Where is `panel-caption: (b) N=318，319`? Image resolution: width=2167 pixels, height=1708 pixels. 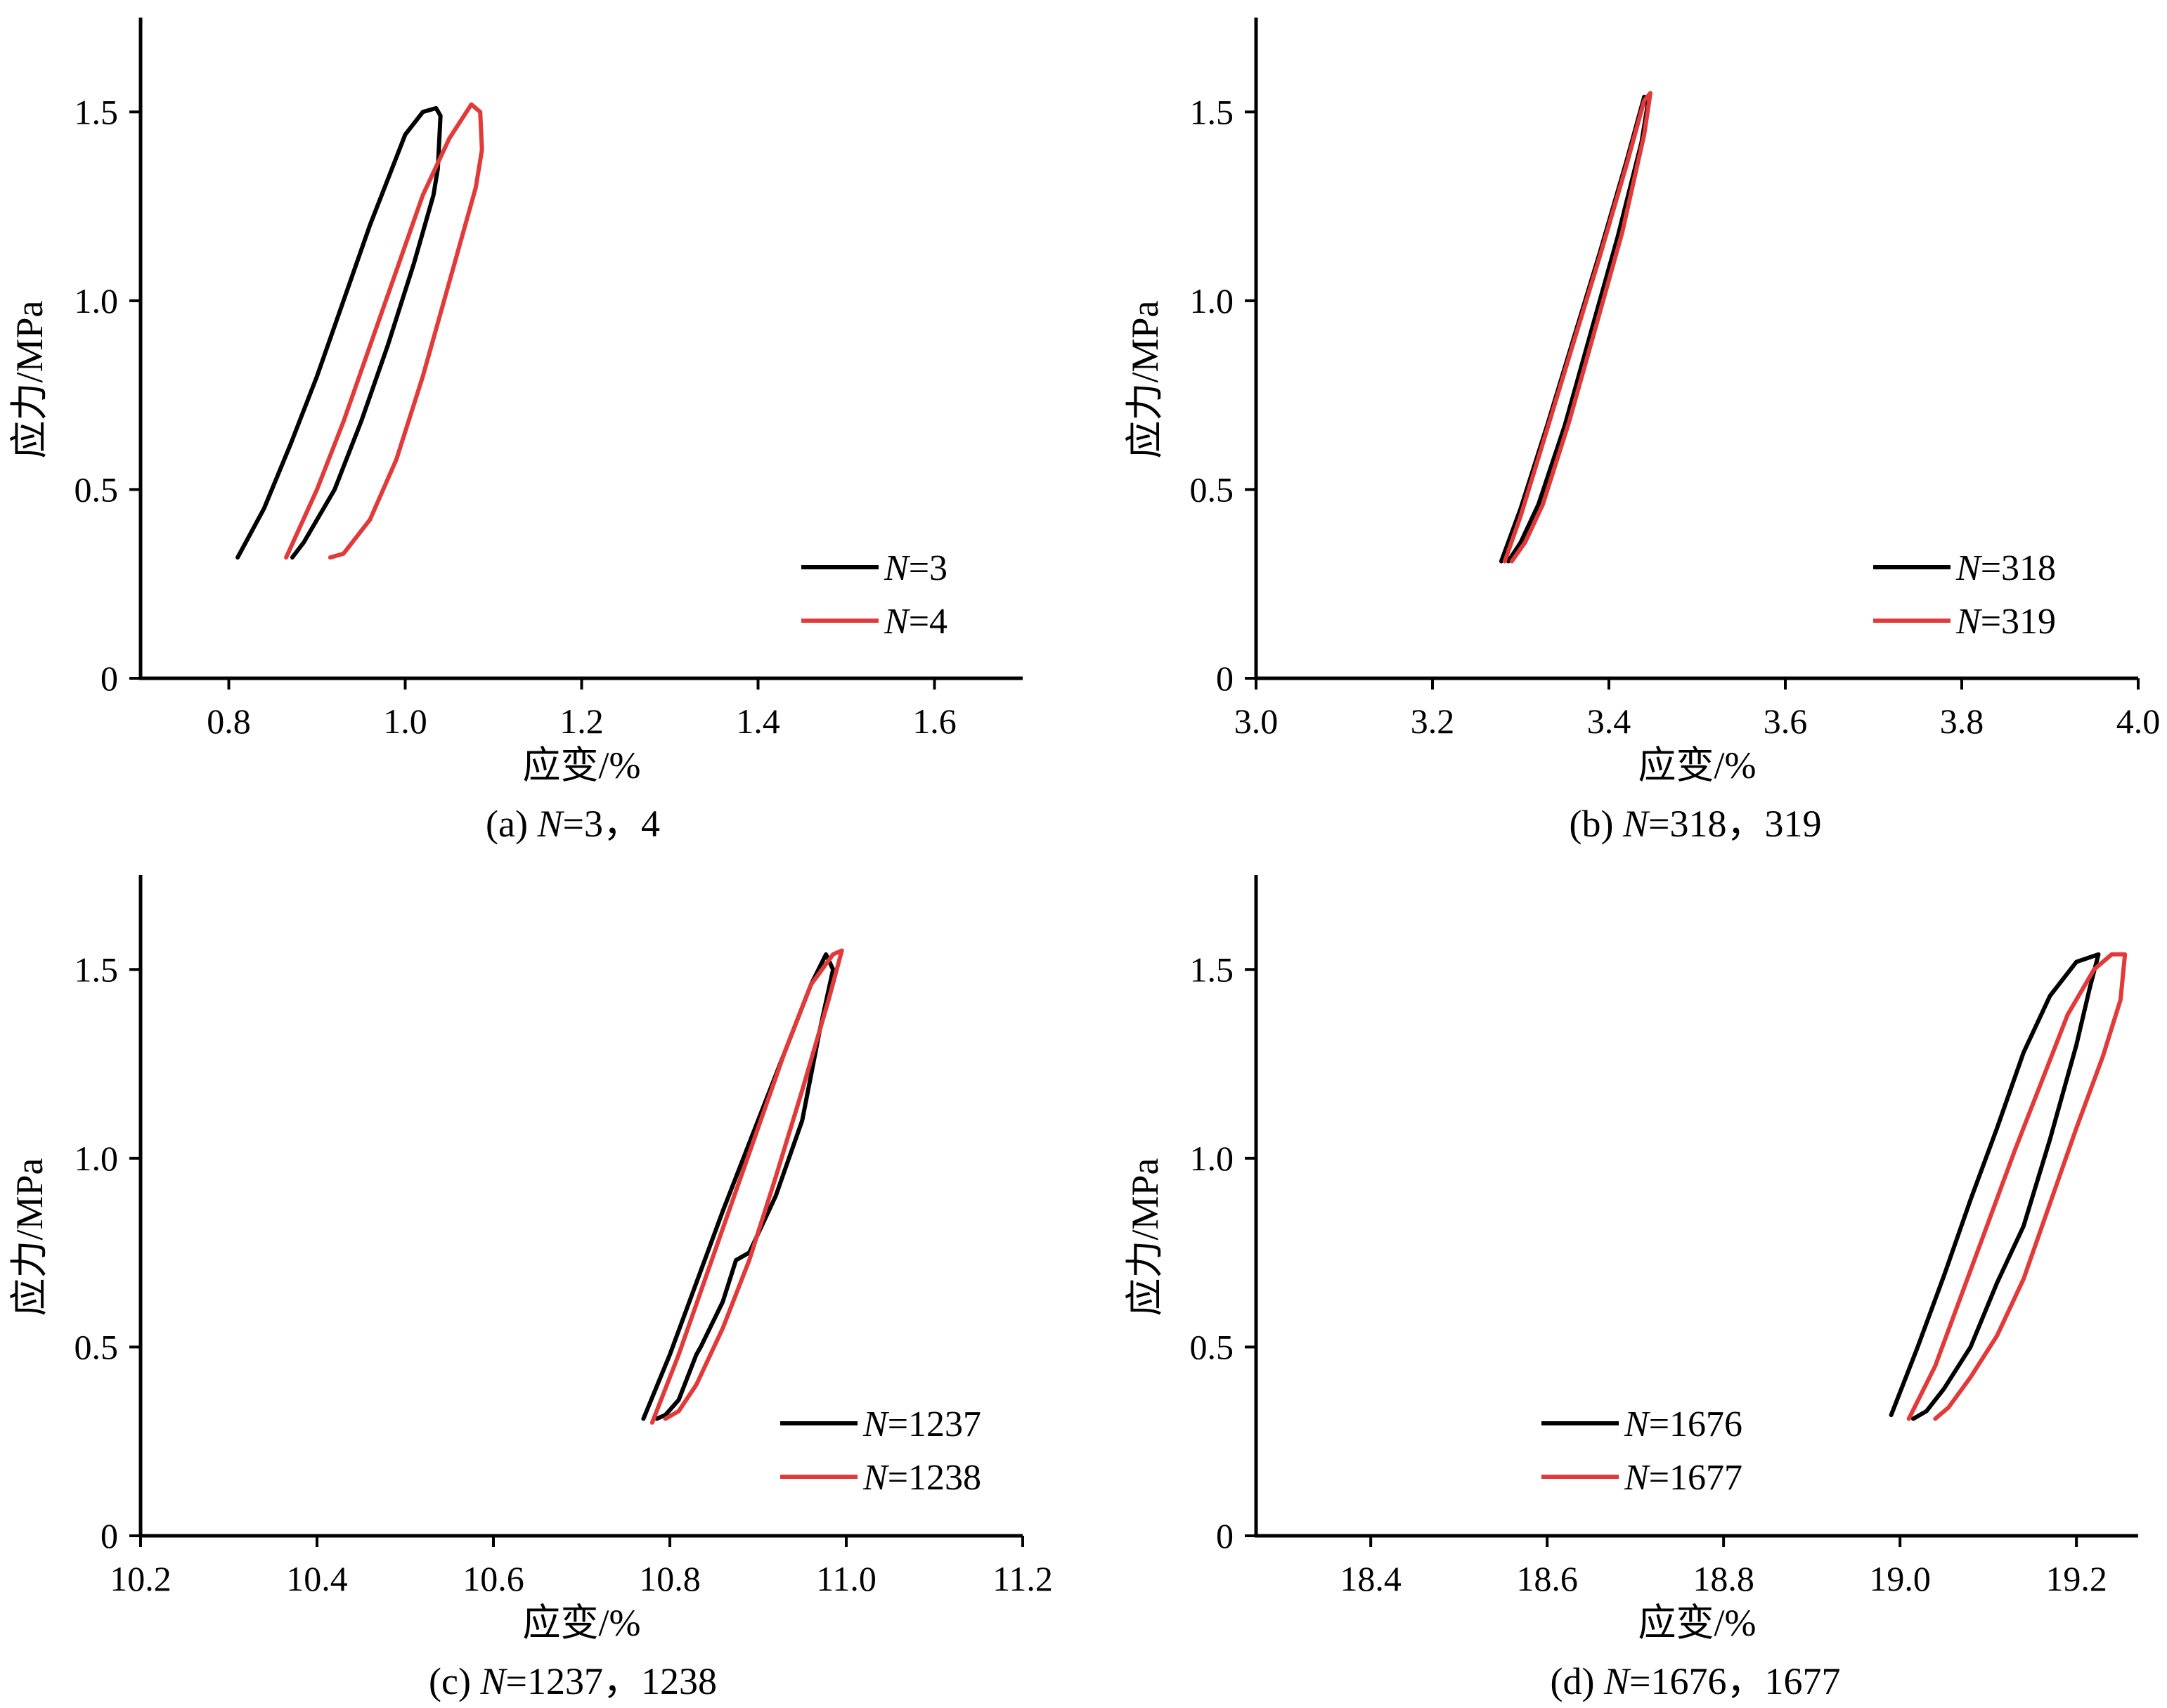 panel-caption: (b) N=318，319 is located at coordinates (1696, 824).